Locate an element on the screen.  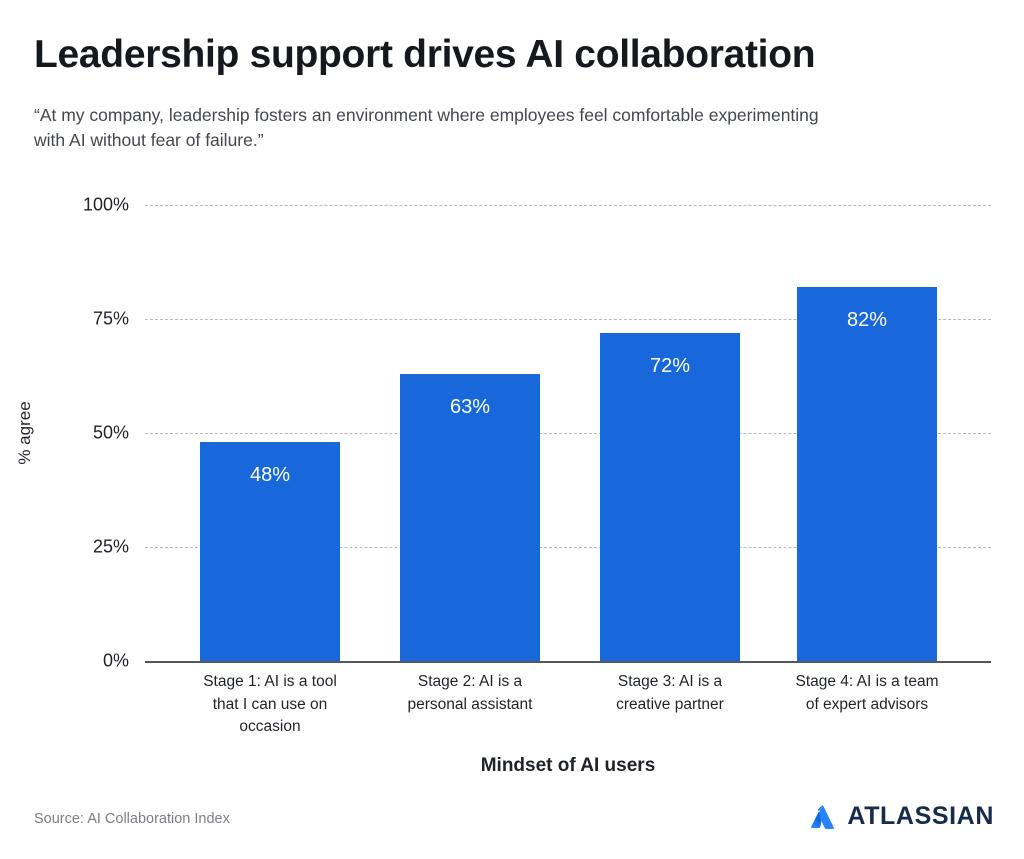
bar-stage-1: 48% is located at coordinates (270, 551).